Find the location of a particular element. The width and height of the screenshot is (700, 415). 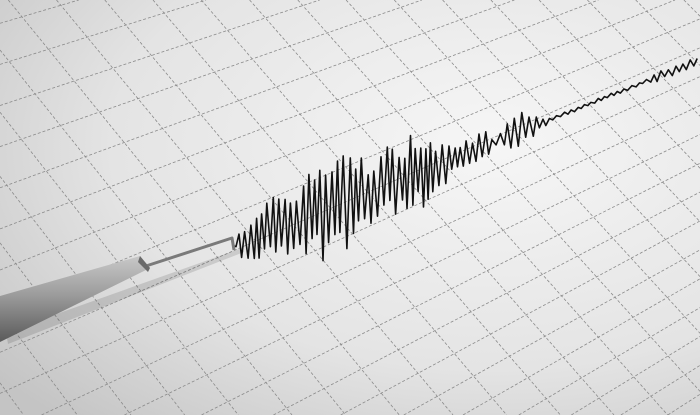

seismograph-needle is located at coordinates (122, 290).